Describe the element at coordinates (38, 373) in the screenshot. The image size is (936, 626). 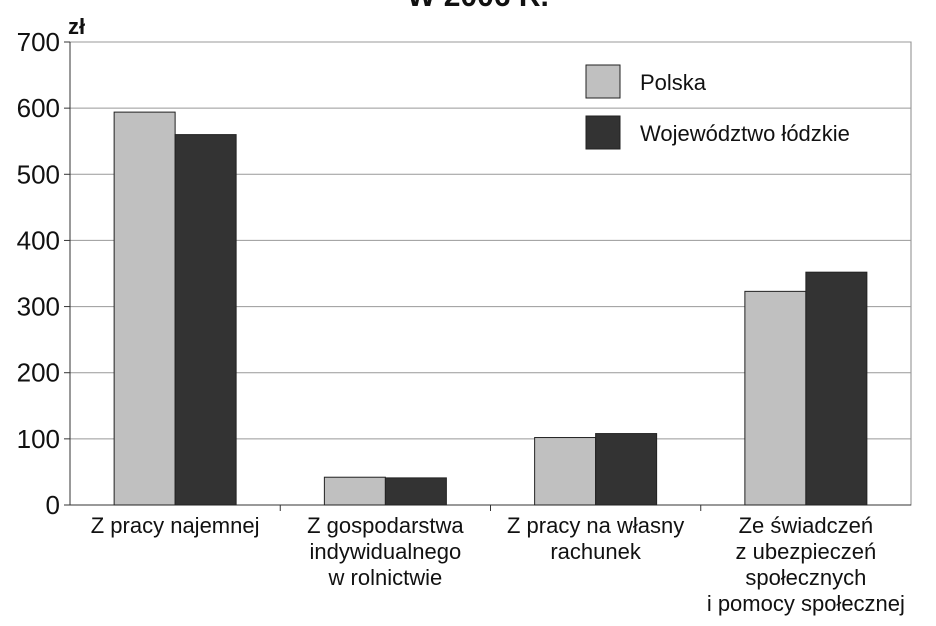
I see `y-tick-label: 200` at that location.